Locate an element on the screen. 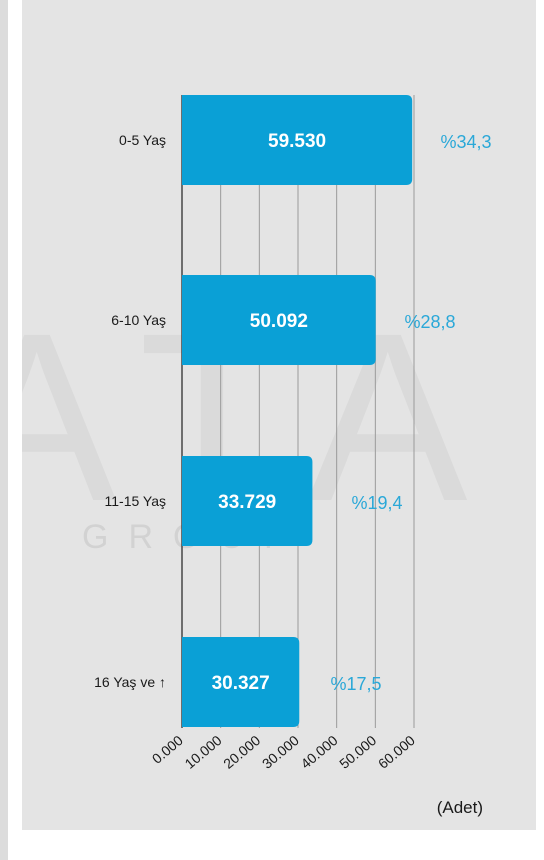 This screenshot has height=860, width=544. percent-label-3: %17,5 is located at coordinates (355, 684).